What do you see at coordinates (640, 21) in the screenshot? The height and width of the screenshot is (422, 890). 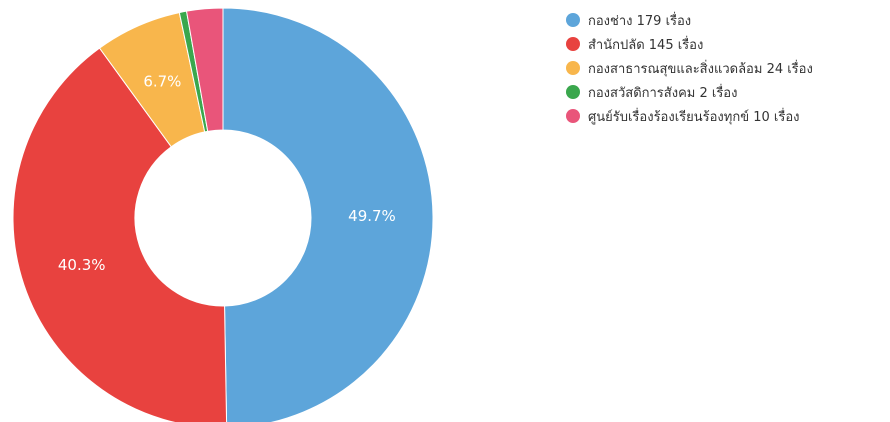 I see `legend-label: กองช่าง 179 เรื่อง` at bounding box center [640, 21].